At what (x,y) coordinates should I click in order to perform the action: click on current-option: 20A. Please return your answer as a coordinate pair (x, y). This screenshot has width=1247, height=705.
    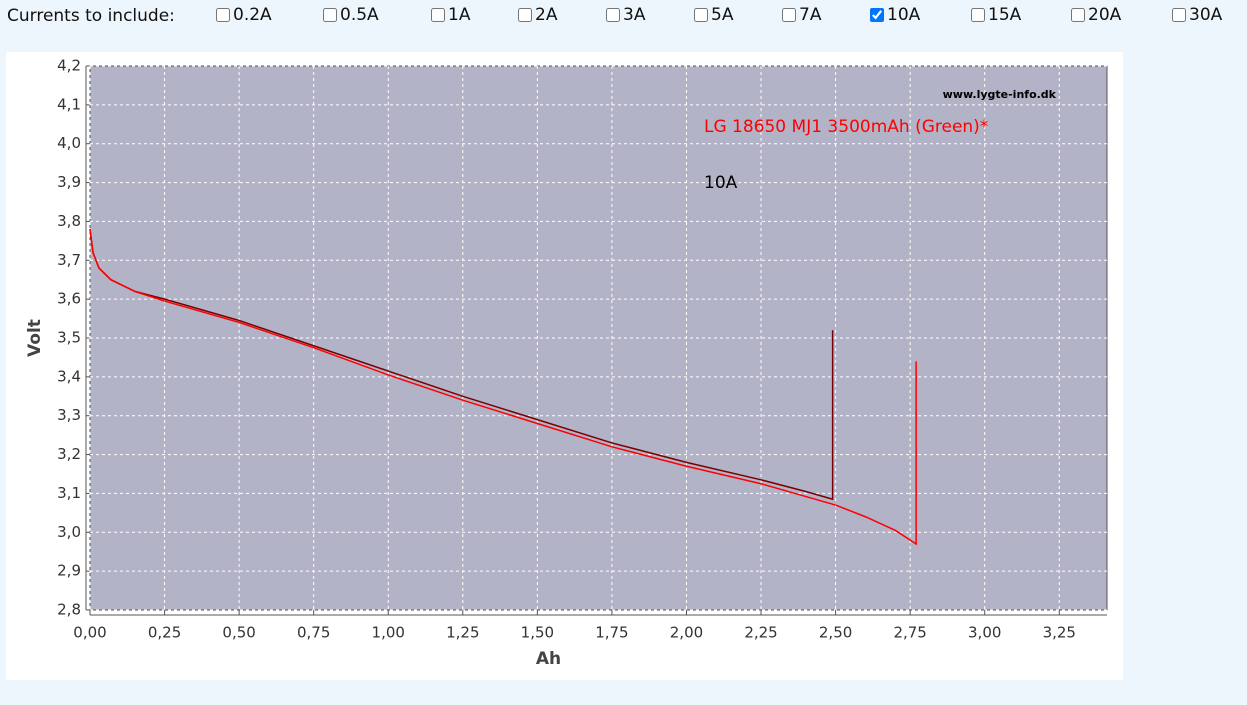
    Looking at the image, I should click on (1096, 15).